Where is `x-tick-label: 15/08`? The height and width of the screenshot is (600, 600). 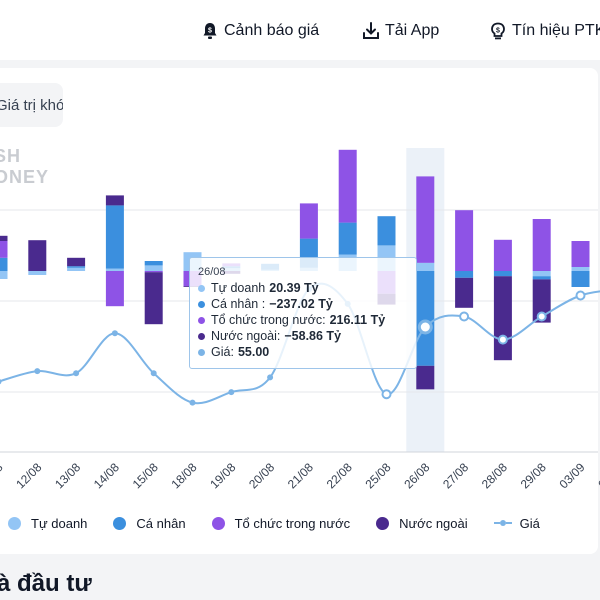 x-tick-label: 15/08 is located at coordinates (145, 475).